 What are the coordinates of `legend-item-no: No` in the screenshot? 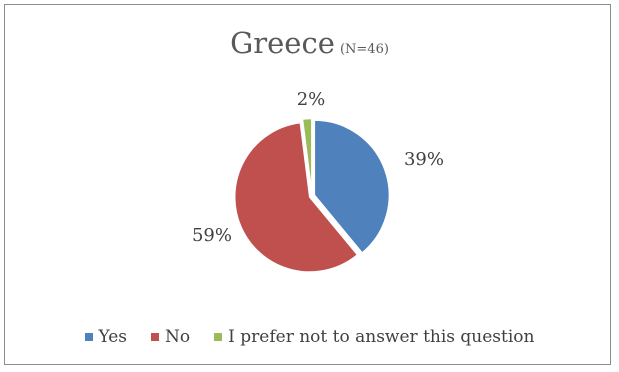 It's located at (170, 337).